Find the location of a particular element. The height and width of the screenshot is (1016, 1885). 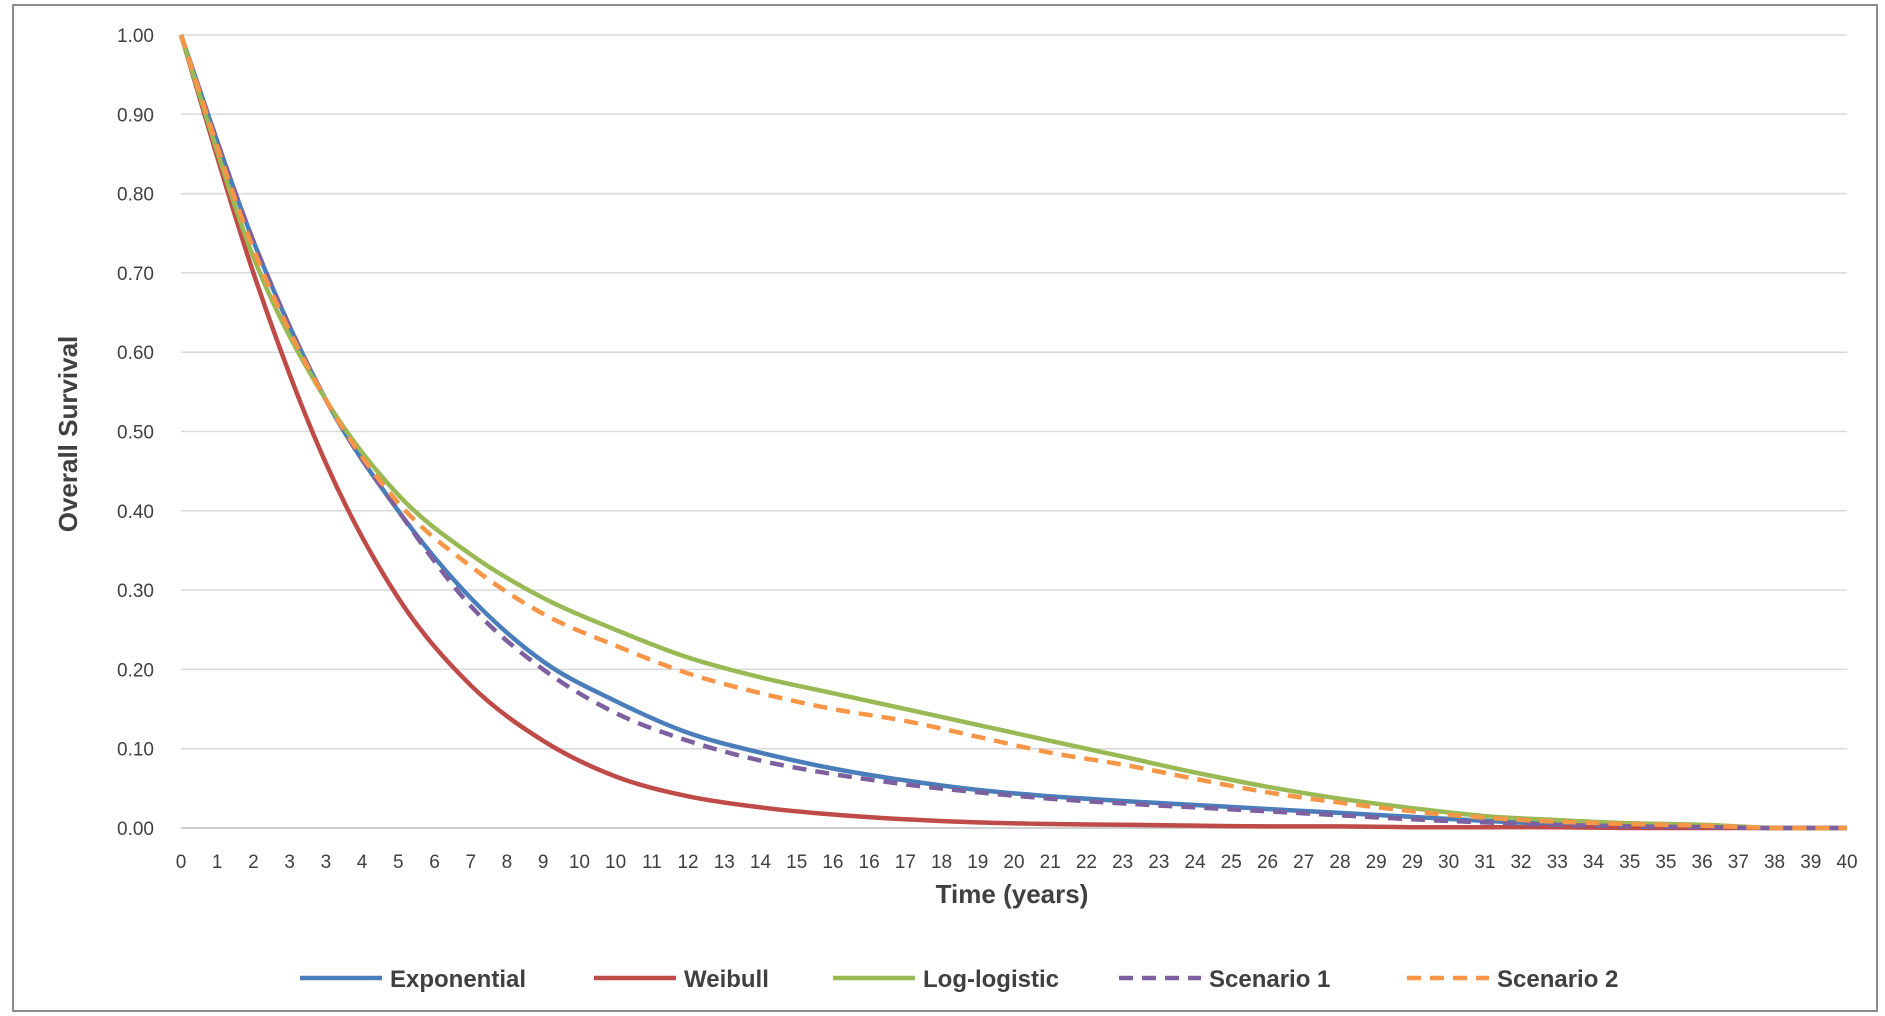

x-tick-label: 39 is located at coordinates (1810, 862).